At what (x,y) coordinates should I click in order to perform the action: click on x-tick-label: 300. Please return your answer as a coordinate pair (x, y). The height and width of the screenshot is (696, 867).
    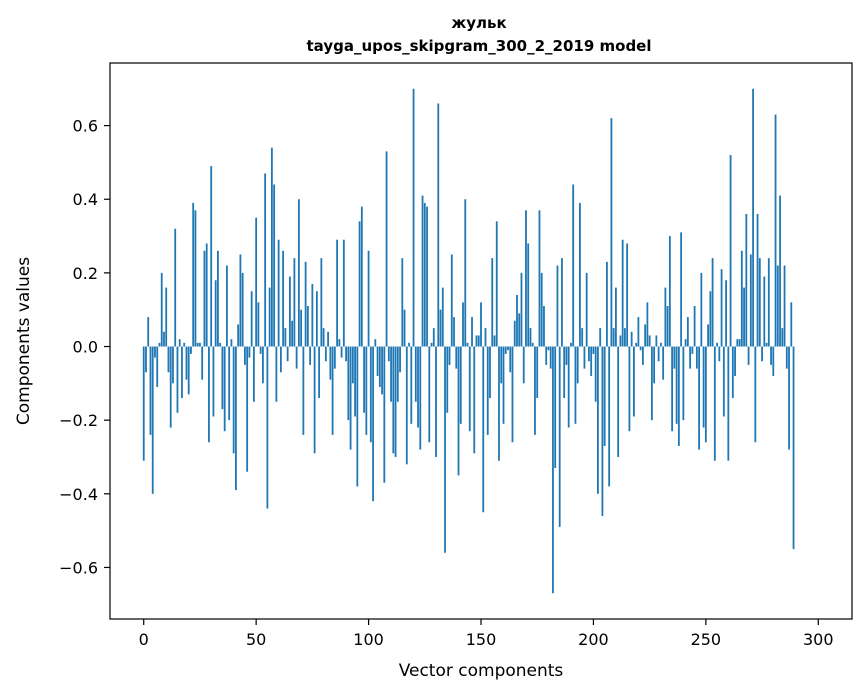
    Looking at the image, I should click on (818, 639).